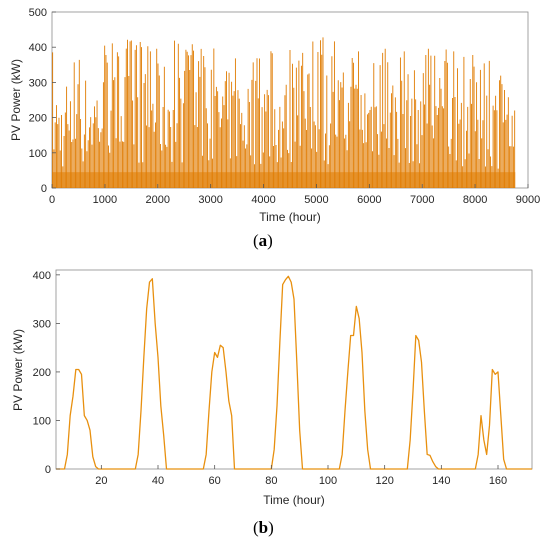 The height and width of the screenshot is (546, 550). Describe the element at coordinates (158, 481) in the screenshot. I see `chart-b-x-tick-label: 40` at that location.